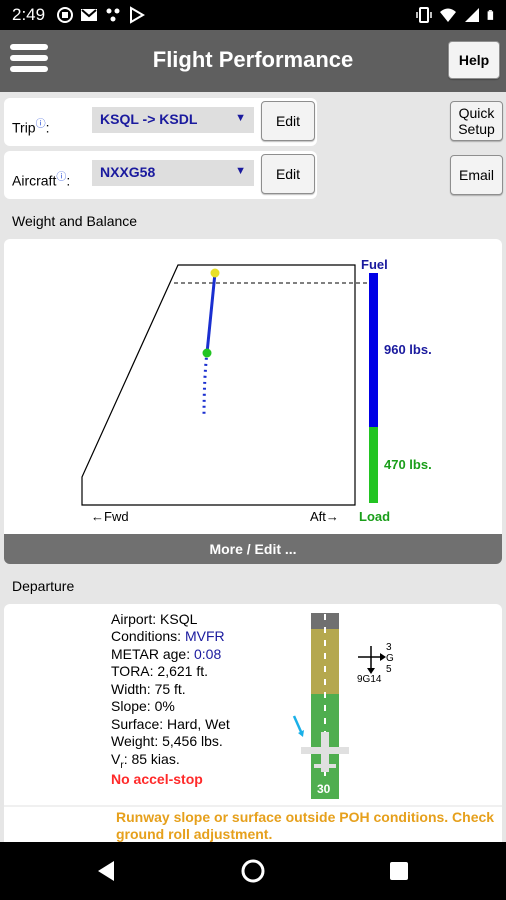  I want to click on load-bar, so click(373, 465).